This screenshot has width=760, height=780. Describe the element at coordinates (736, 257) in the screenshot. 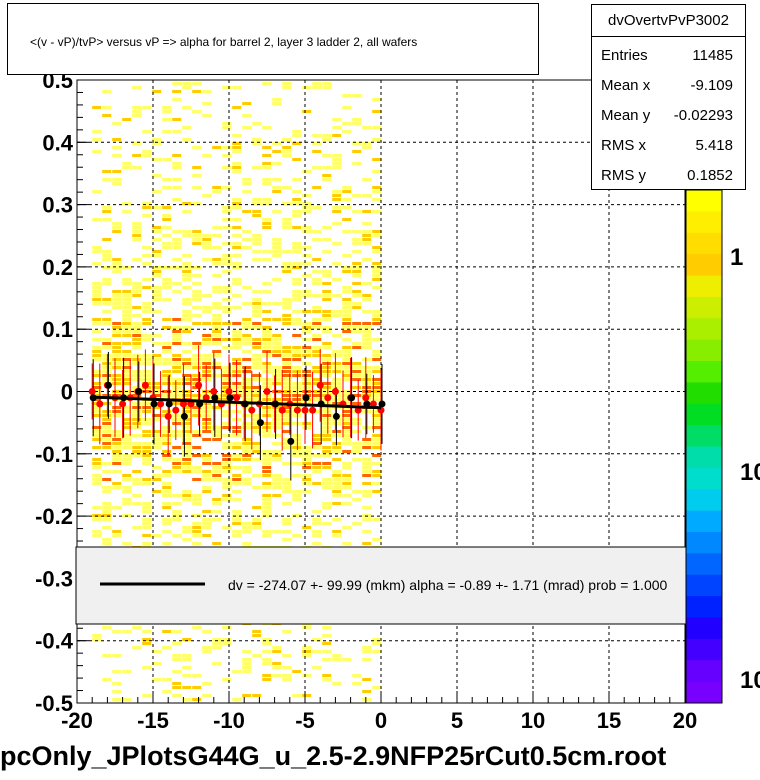

I see `colorbar-label: 1` at that location.